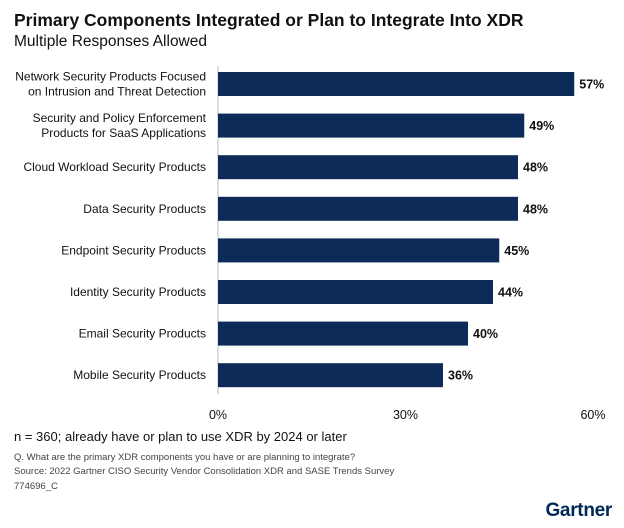  What do you see at coordinates (123, 133) in the screenshot?
I see `category-label: Products for SaaS Applications` at bounding box center [123, 133].